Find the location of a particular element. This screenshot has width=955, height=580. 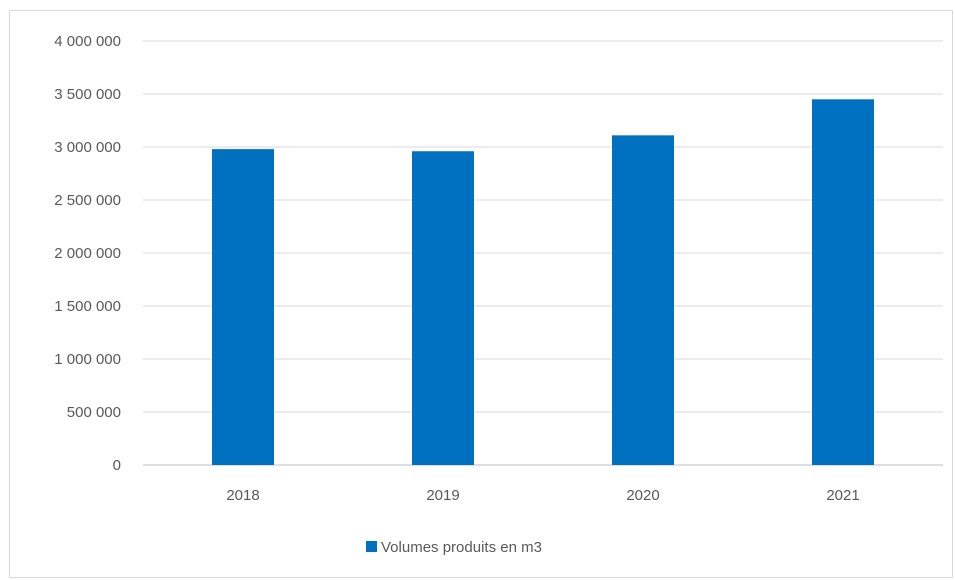

y-tick-label: 0 is located at coordinates (117, 465).